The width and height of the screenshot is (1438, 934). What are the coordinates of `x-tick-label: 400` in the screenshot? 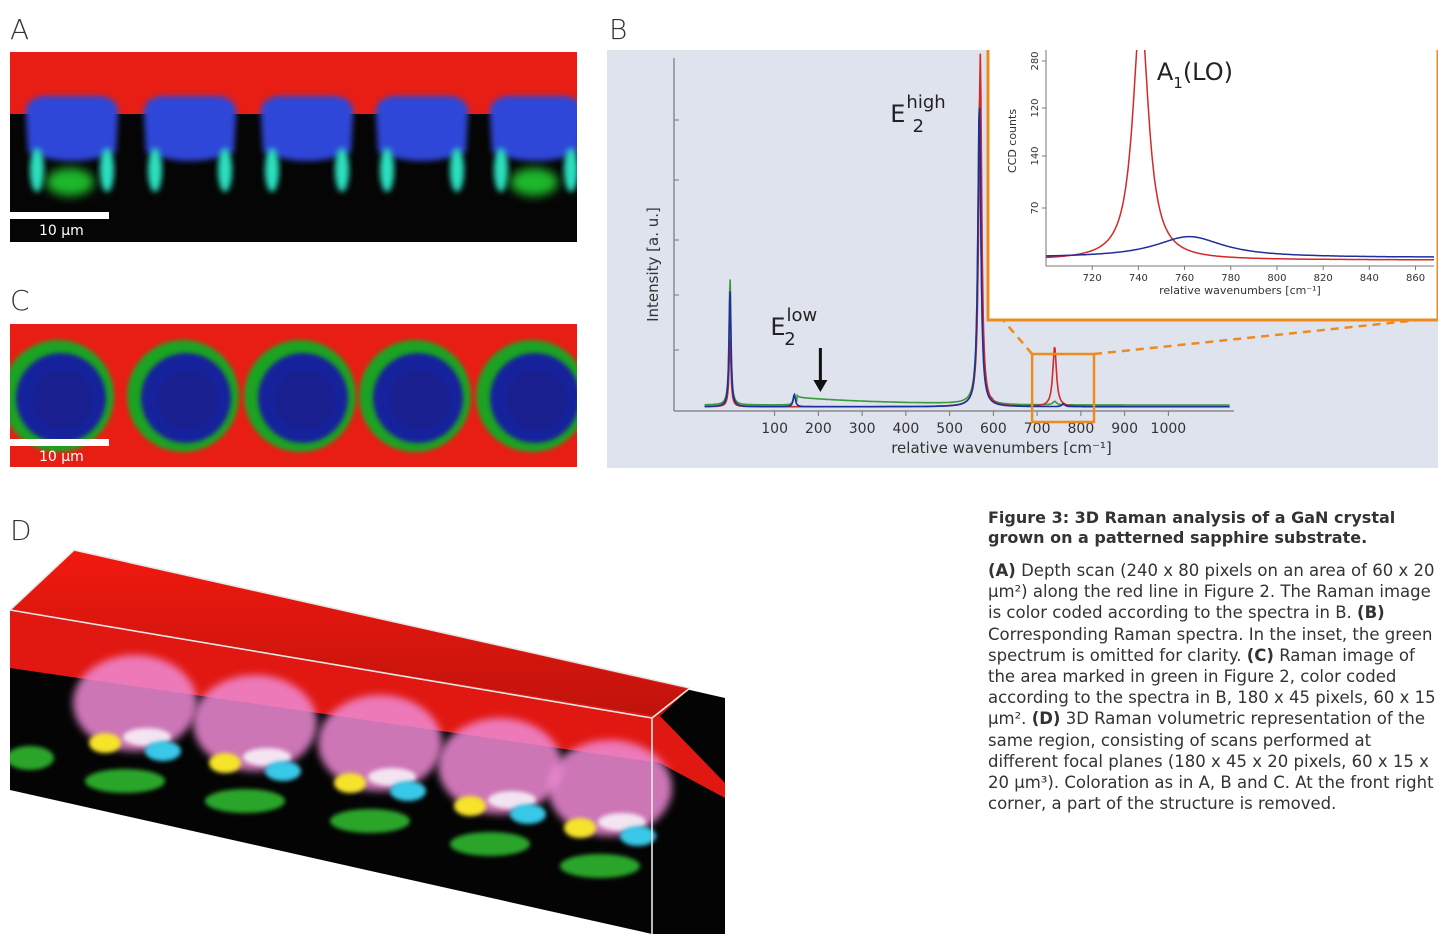 It's located at (906, 429).